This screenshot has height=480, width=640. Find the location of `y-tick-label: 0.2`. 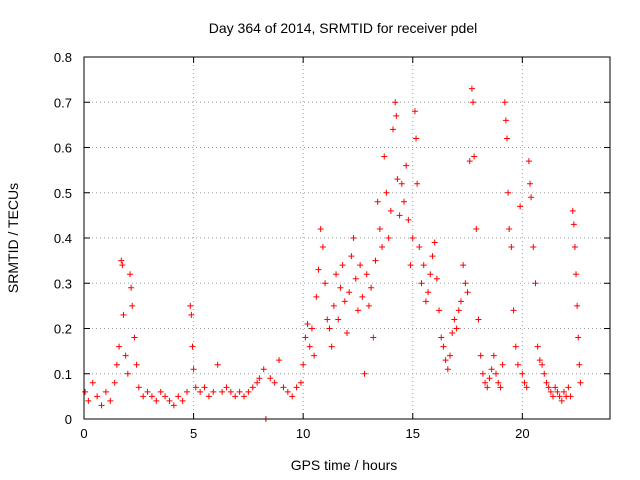

y-tick-label: 0.2 is located at coordinates (63, 329).